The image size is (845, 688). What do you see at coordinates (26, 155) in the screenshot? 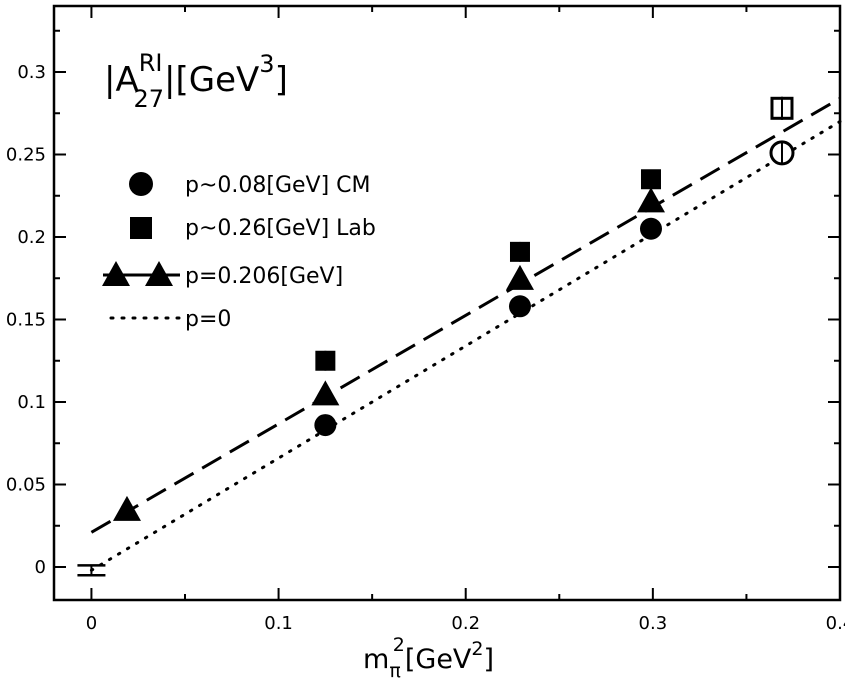
I see `y-tick-label: 0.25` at bounding box center [26, 155].